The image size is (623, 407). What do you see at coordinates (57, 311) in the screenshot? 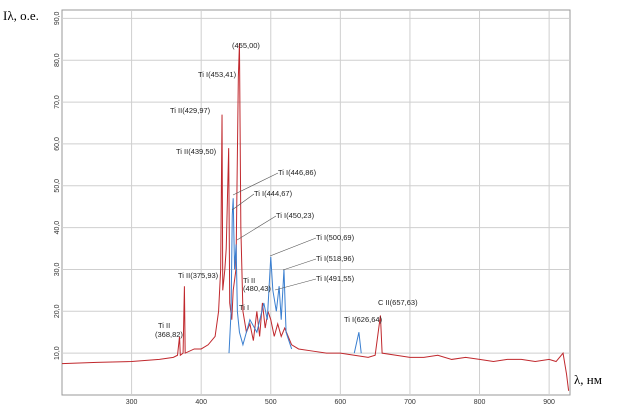
I see `y-tick-label: 20,0` at bounding box center [57, 311].